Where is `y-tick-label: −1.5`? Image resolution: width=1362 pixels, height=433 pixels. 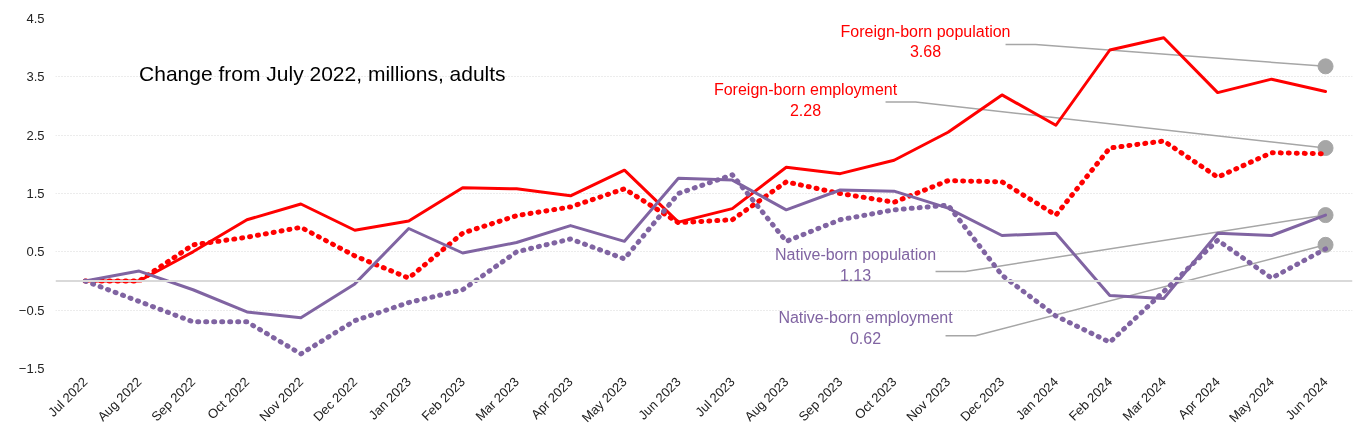
y-tick-label: −1.5 is located at coordinates (31, 368).